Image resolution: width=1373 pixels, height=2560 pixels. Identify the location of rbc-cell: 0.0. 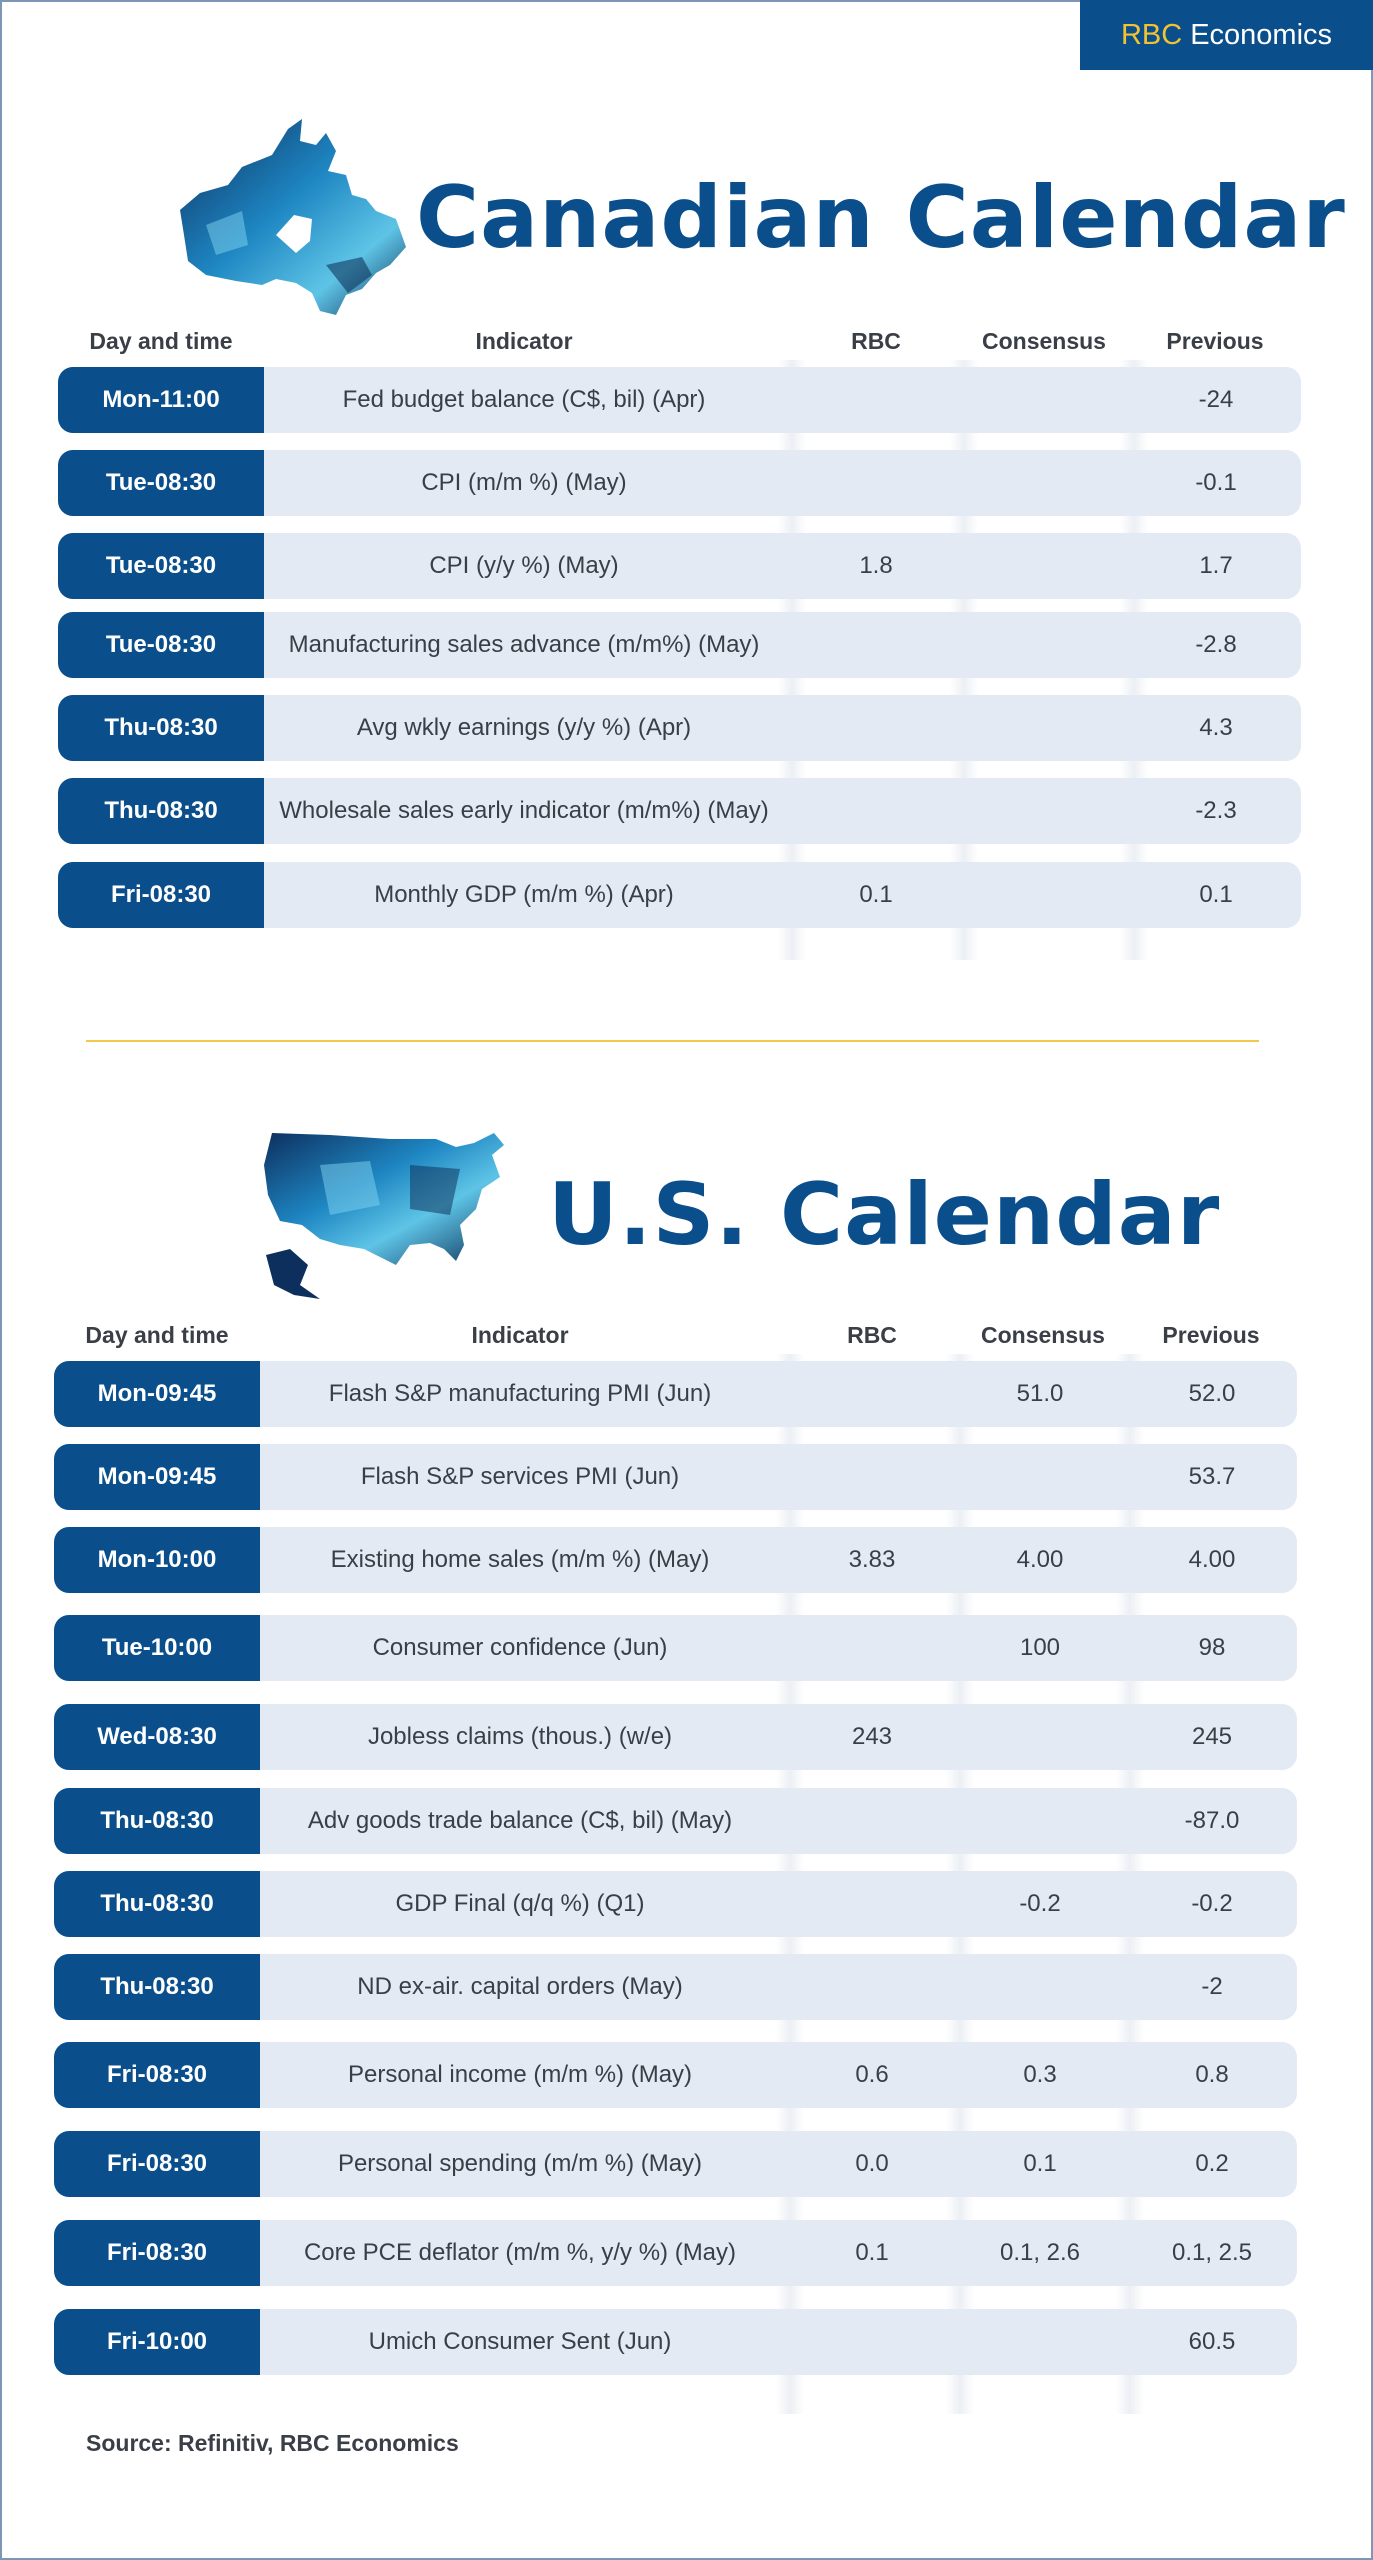
(872, 2163).